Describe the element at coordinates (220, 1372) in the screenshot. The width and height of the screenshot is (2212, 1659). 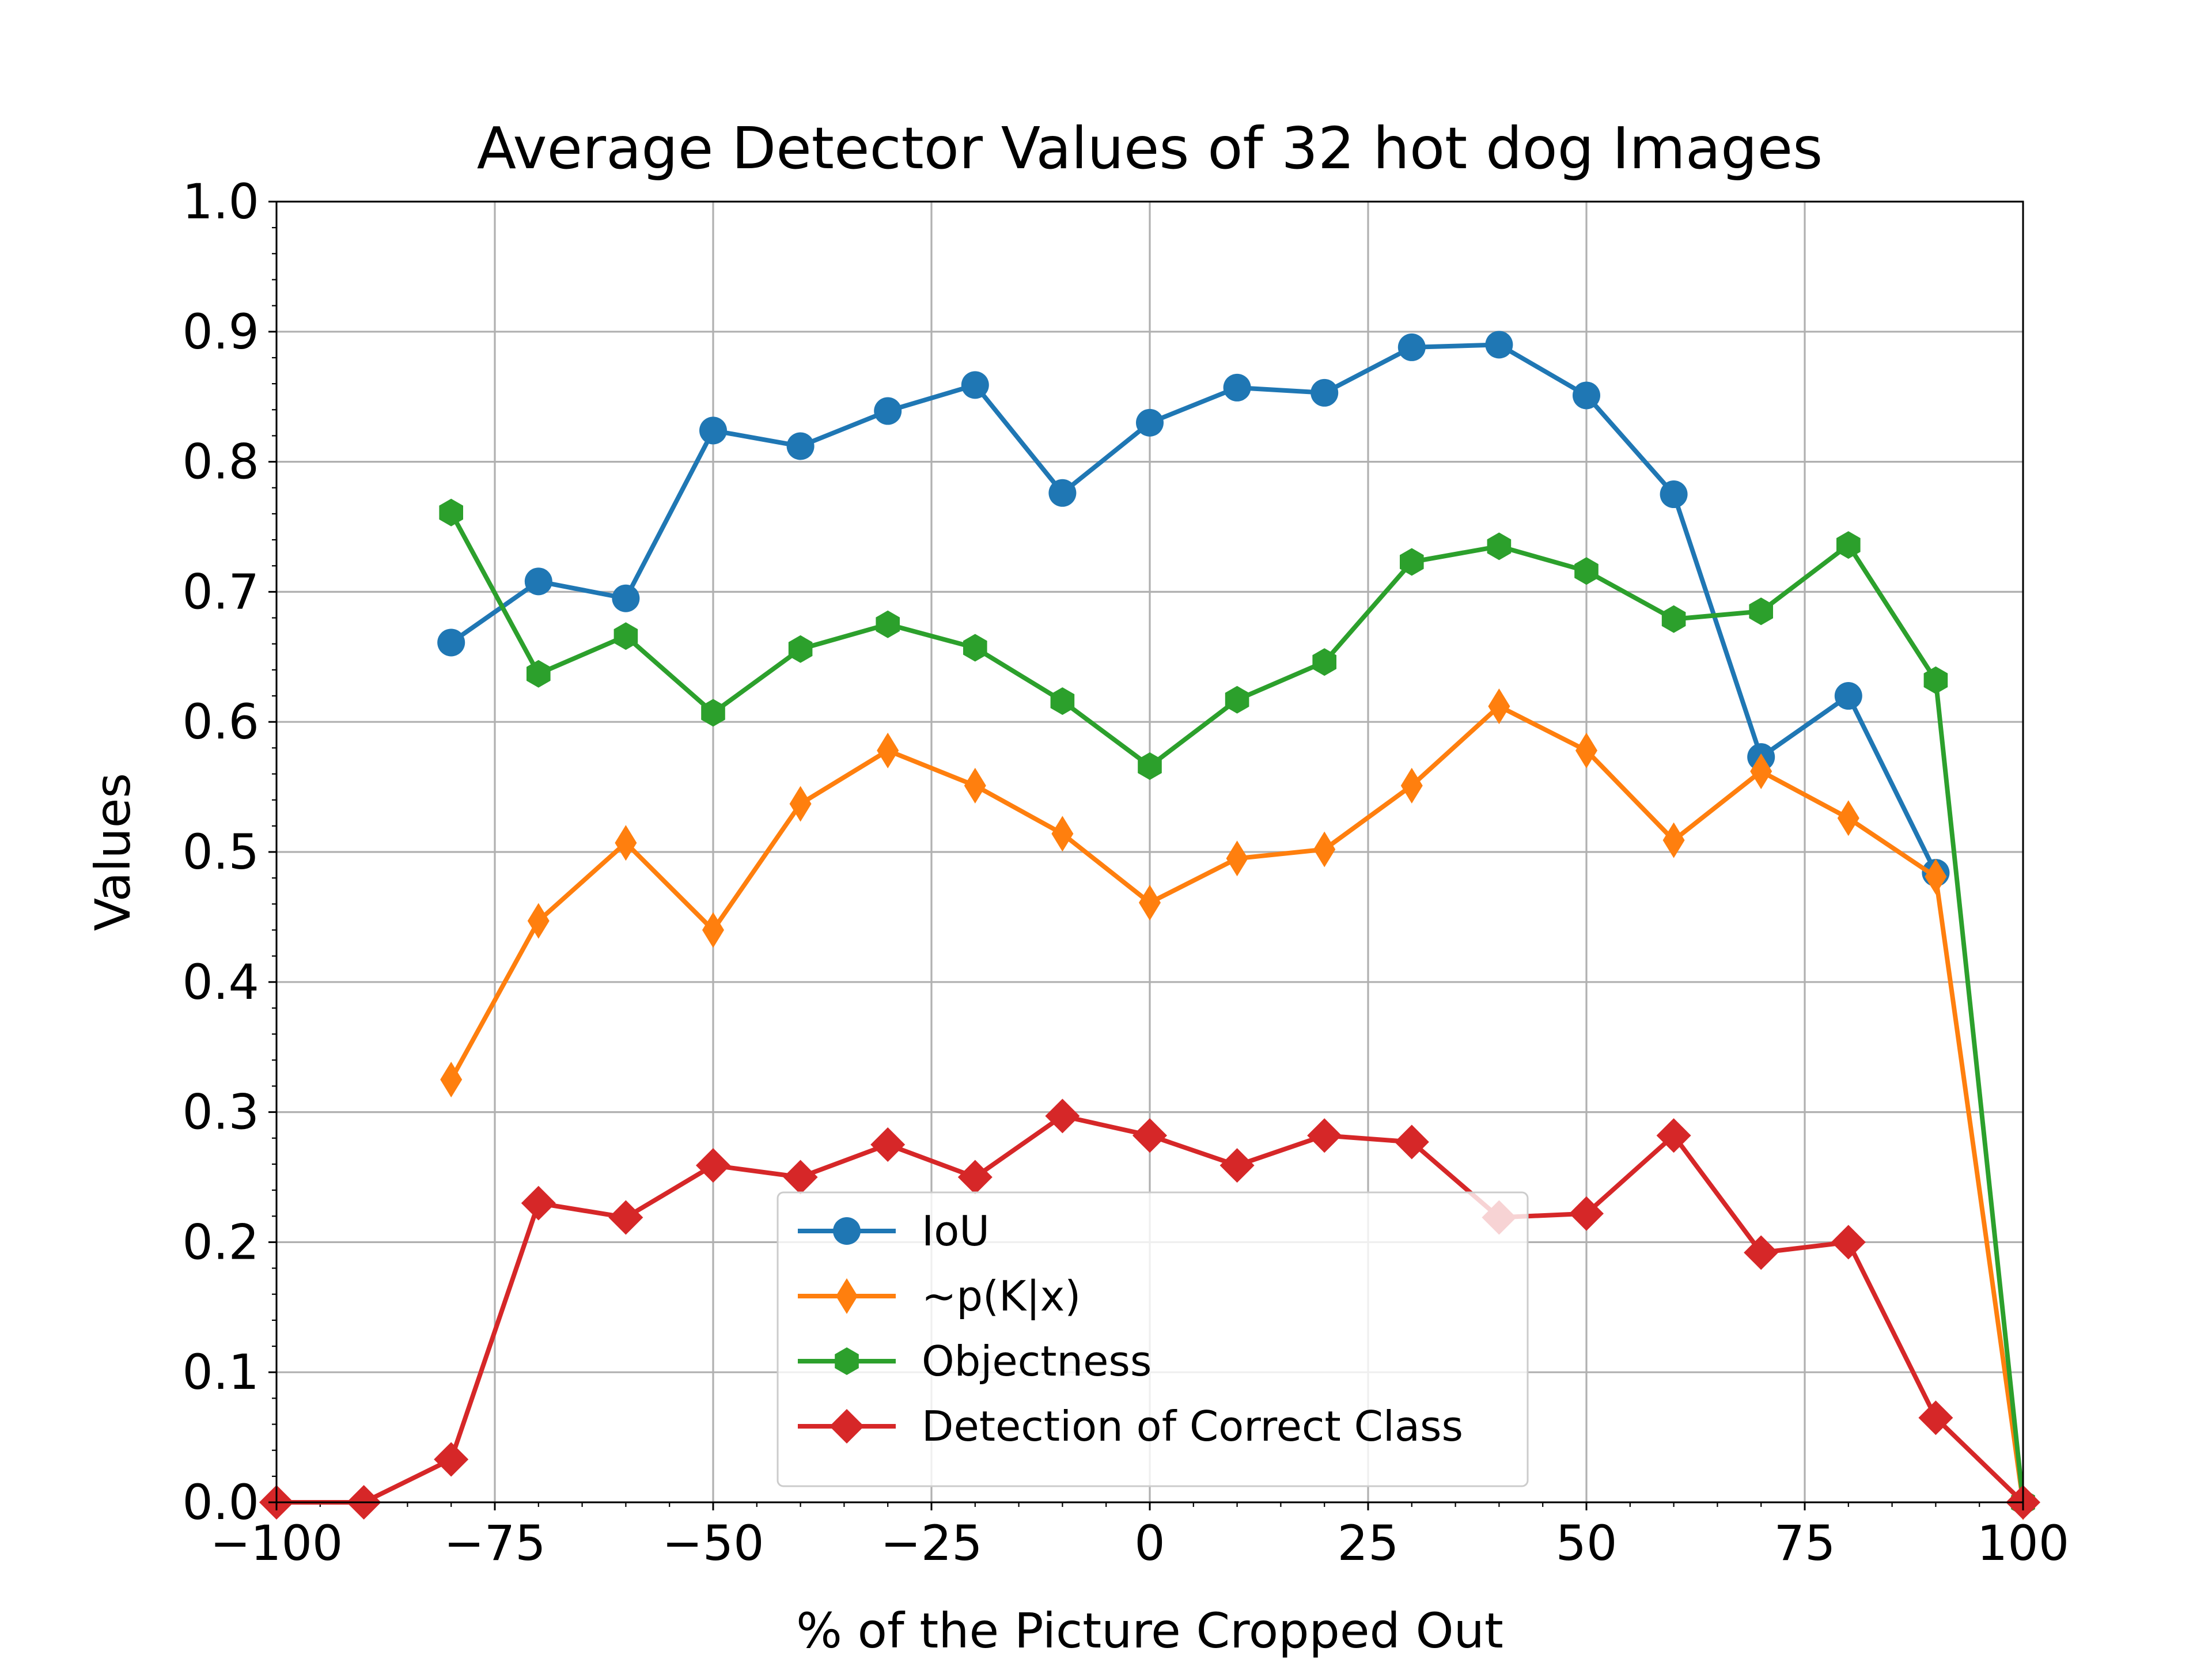
I see `y-tick-label: 0.1` at that location.